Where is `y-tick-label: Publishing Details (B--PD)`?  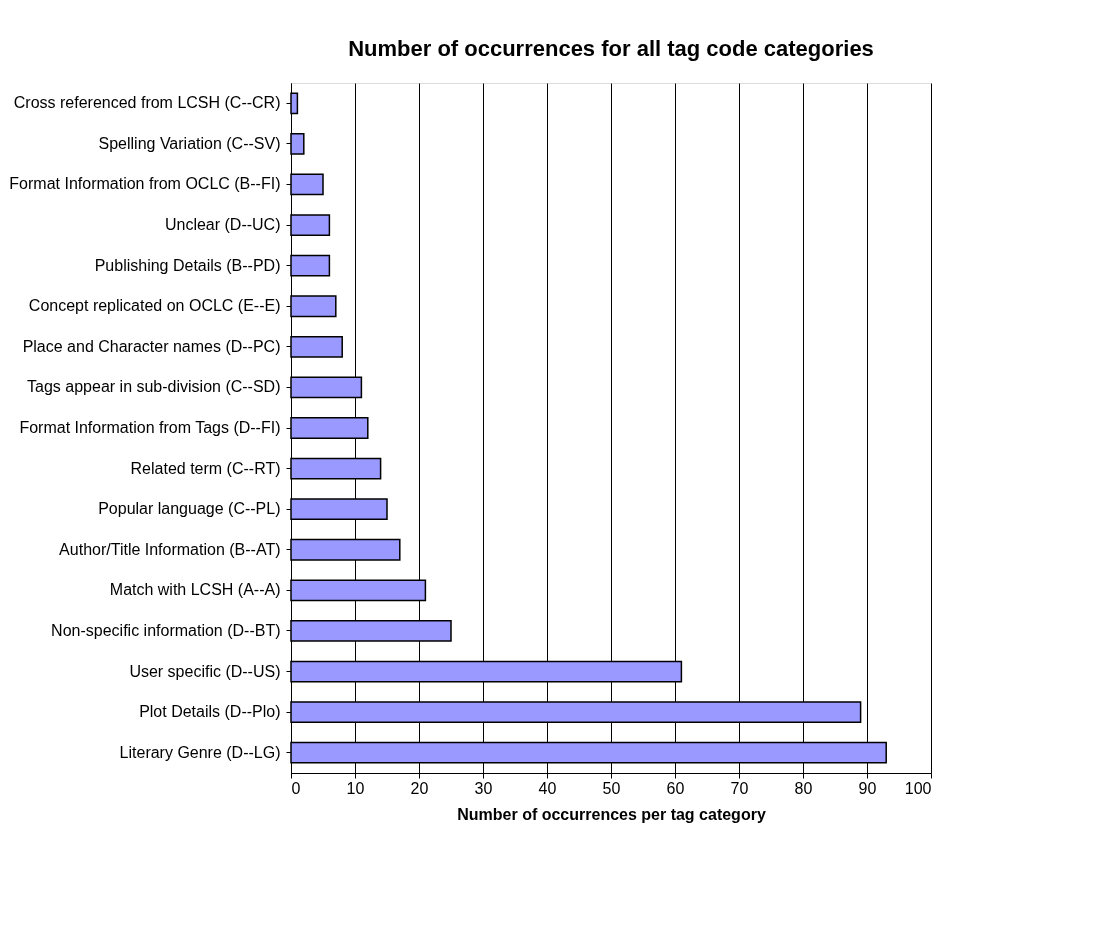
y-tick-label: Publishing Details (B--PD) is located at coordinates (187, 265).